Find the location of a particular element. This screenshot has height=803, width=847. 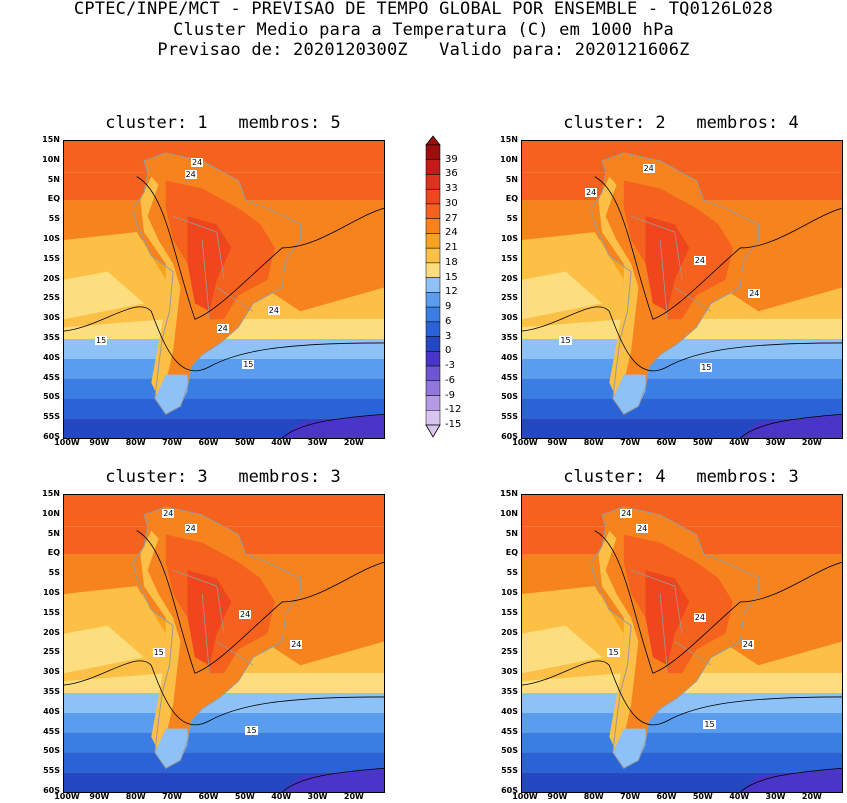

colorbar-tick-label: -6 is located at coordinates (450, 380).